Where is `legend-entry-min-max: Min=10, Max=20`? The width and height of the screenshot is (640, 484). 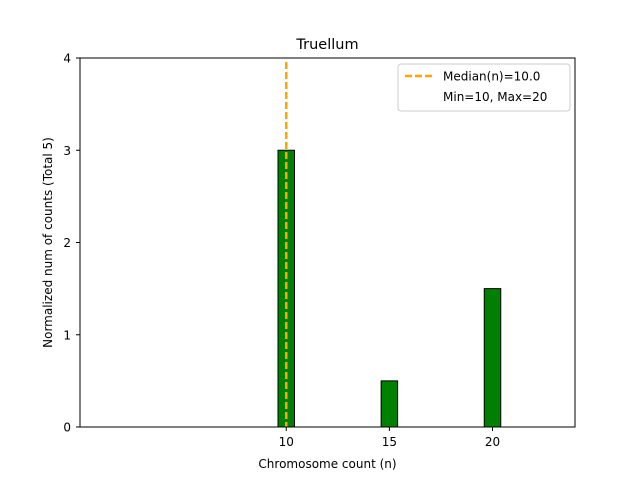
legend-entry-min-max: Min=10, Max=20 is located at coordinates (495, 97).